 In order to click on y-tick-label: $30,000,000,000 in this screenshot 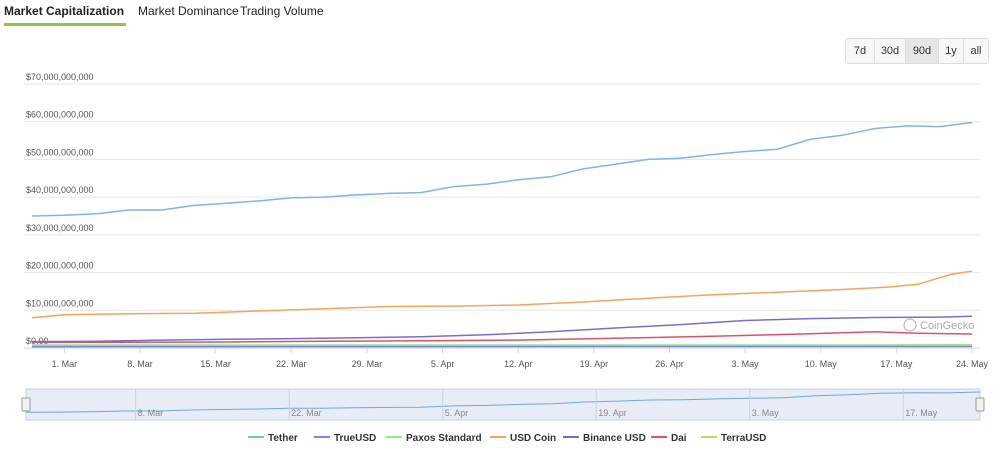, I will do `click(60, 228)`.